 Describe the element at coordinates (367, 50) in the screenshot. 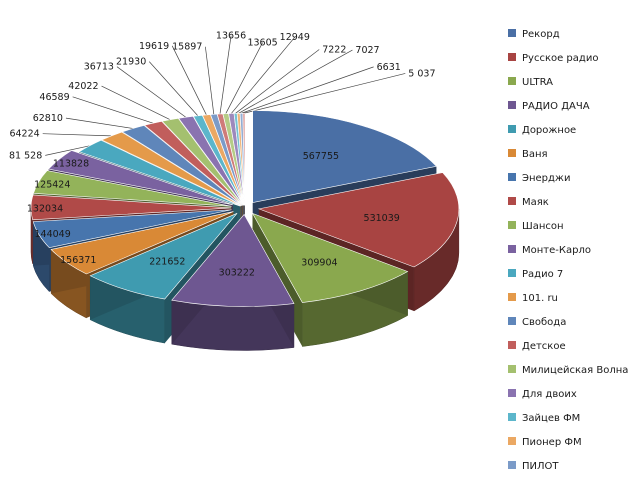

I see `data-label-23: 7027` at that location.